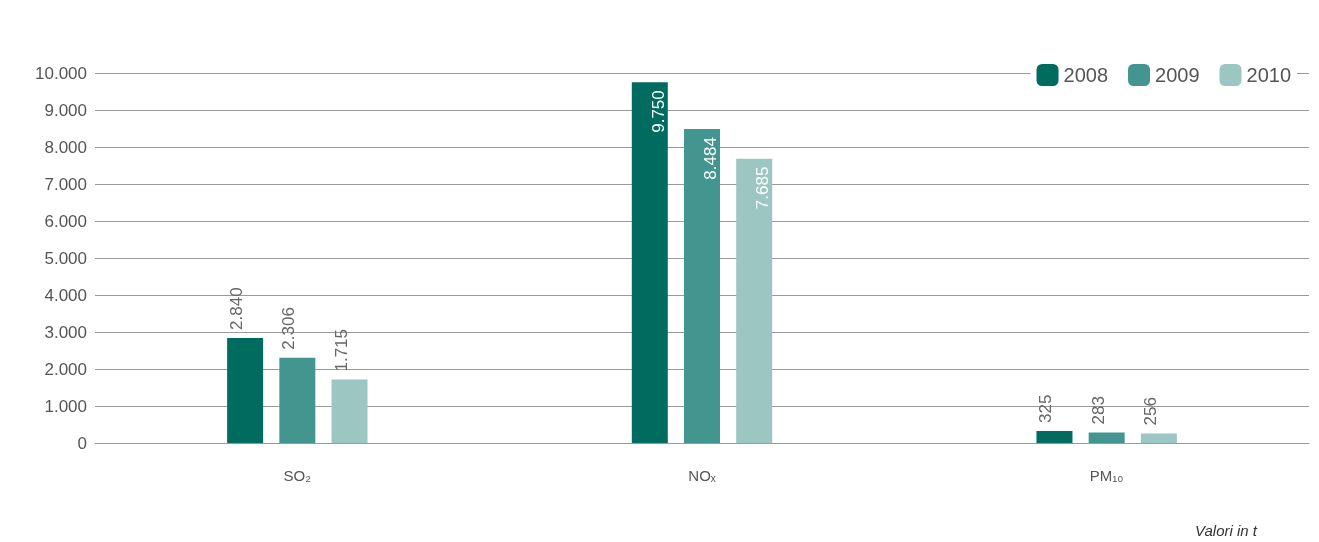 This screenshot has height=542, width=1319. Describe the element at coordinates (65, 332) in the screenshot. I see `y-tick-label: 3.000` at that location.